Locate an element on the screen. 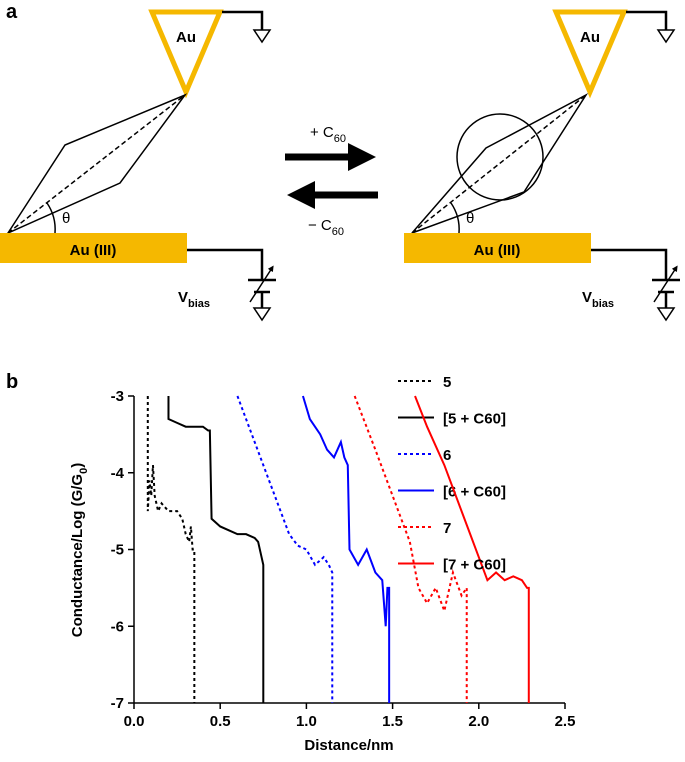 This screenshot has width=685, height=762. panel-label: a is located at coordinates (12, 12).